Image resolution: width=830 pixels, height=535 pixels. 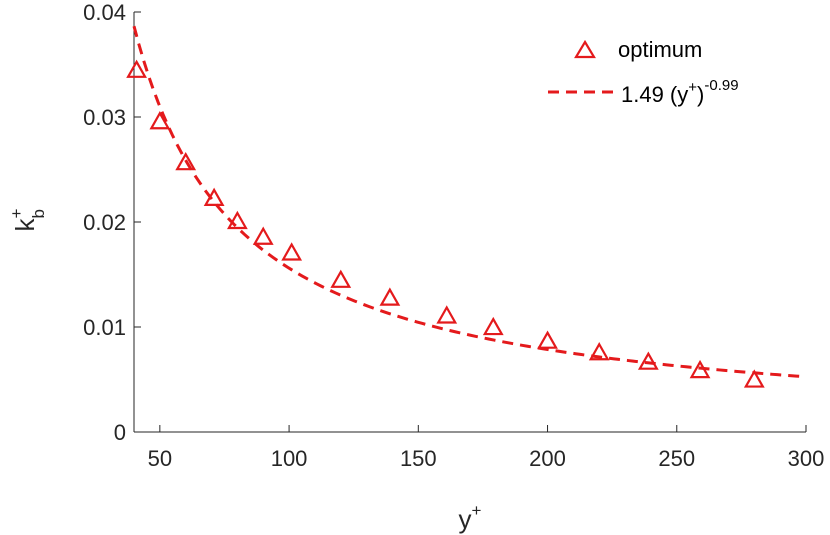 I want to click on y-axis-ticks: 0 0.01 0.02 0.03 0.04, so click(x=112, y=222).